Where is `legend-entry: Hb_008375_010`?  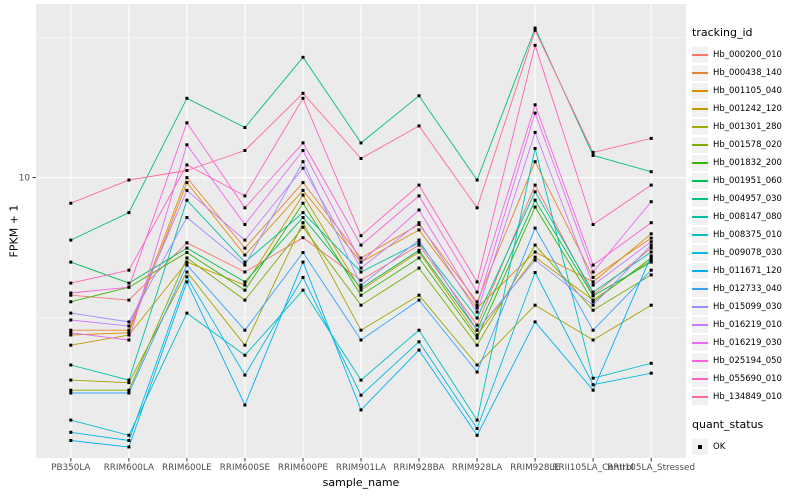
legend-entry: Hb_008375_010 is located at coordinates (745, 235).